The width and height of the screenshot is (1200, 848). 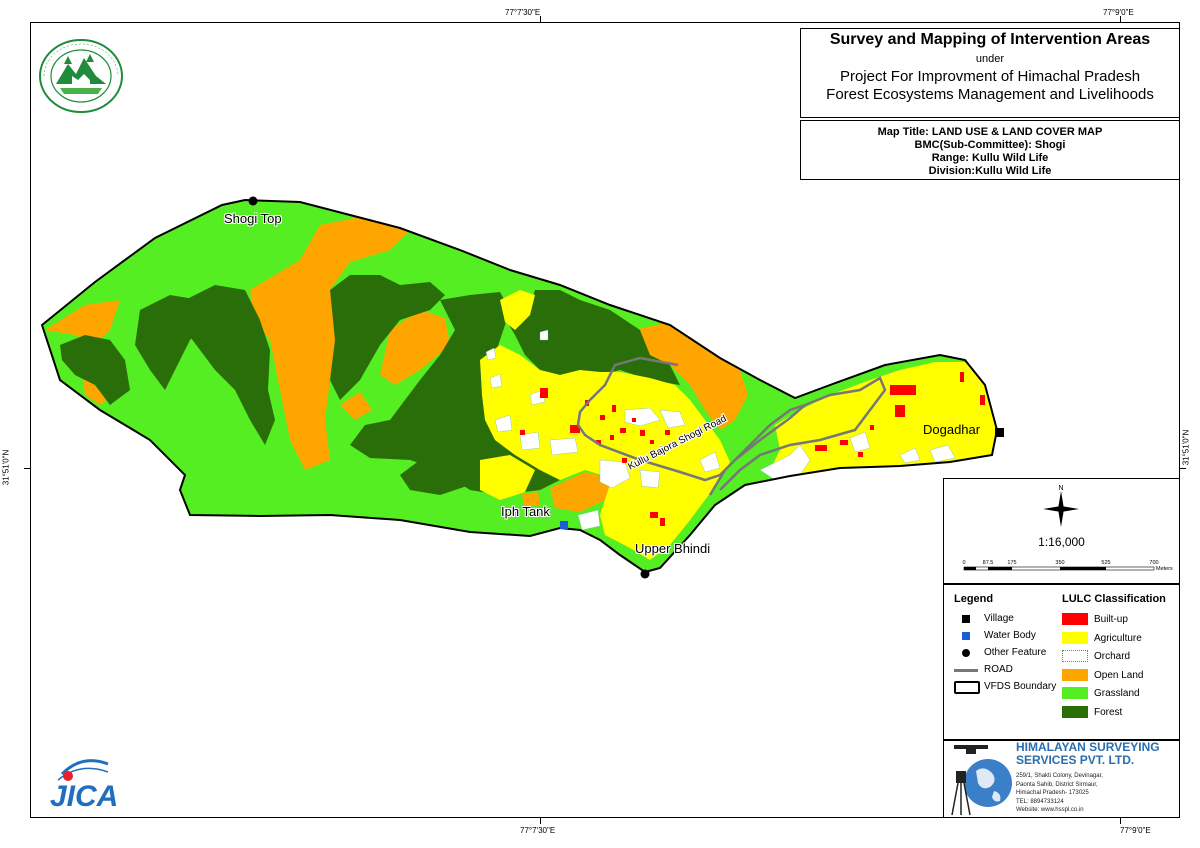 I want to click on coord-right: 31°51'0"N, so click(x=1186, y=447).